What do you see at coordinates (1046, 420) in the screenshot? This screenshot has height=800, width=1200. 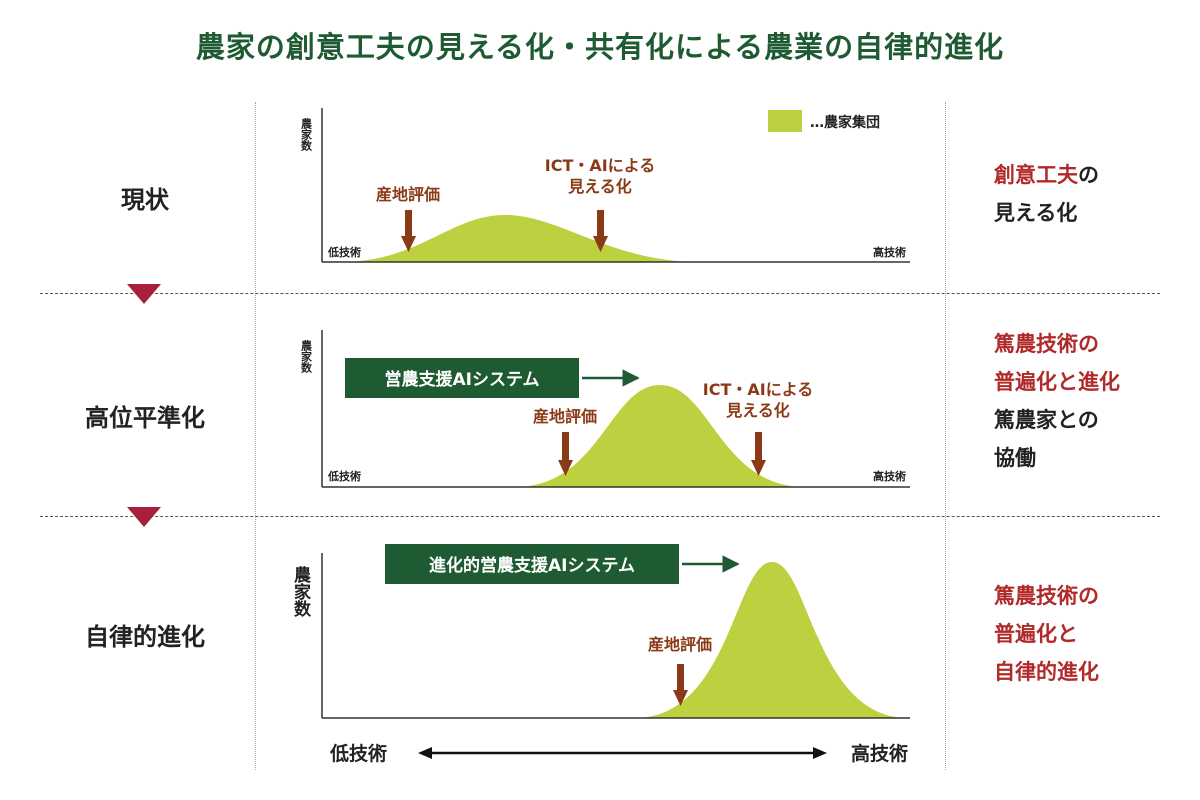 I see `description-text: 篤農家との` at bounding box center [1046, 420].